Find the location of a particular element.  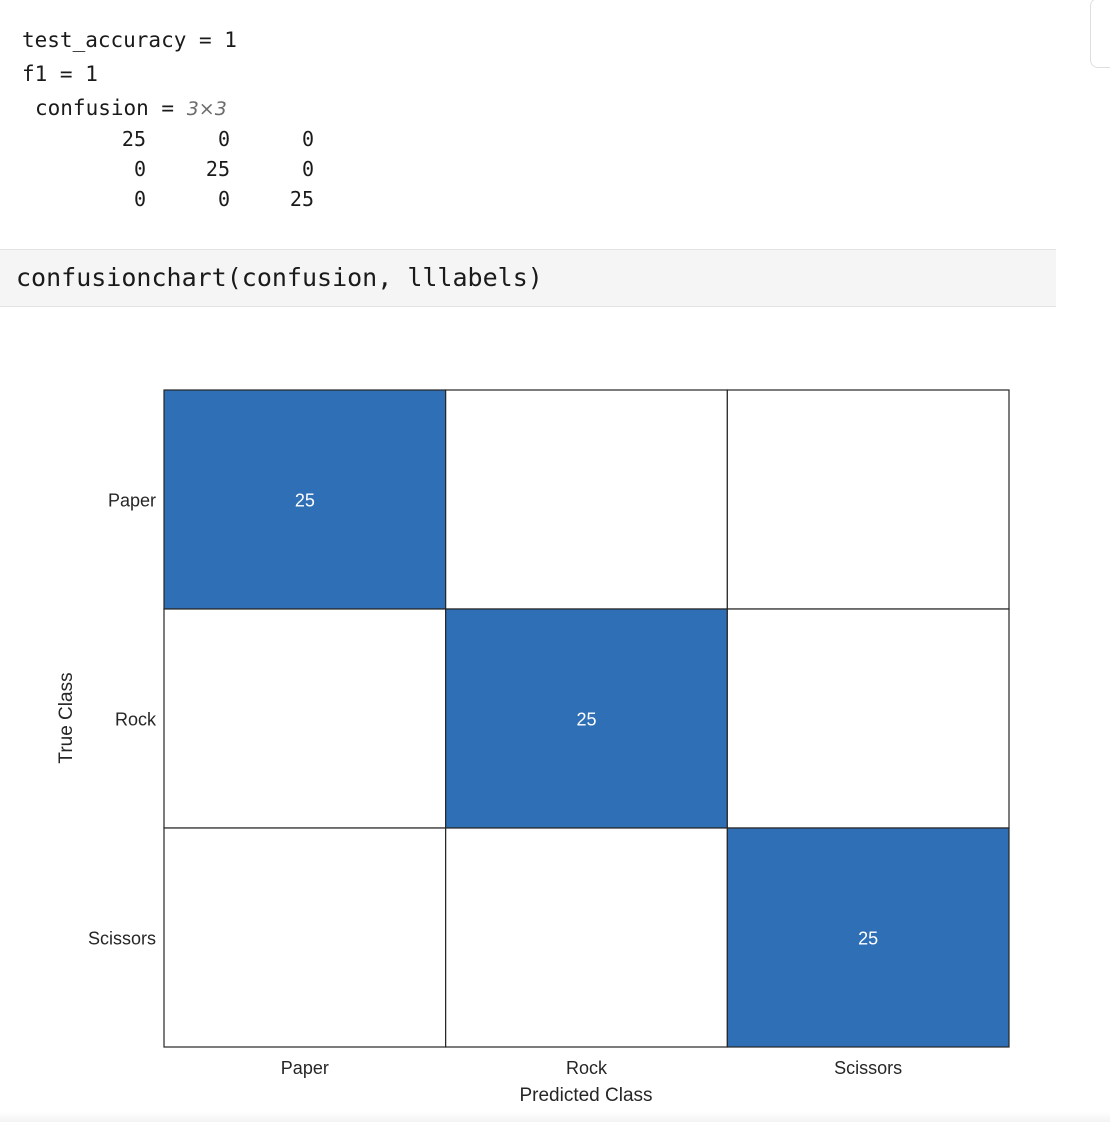

confusion-output-header: confusion = 3×3 is located at coordinates (131, 108).